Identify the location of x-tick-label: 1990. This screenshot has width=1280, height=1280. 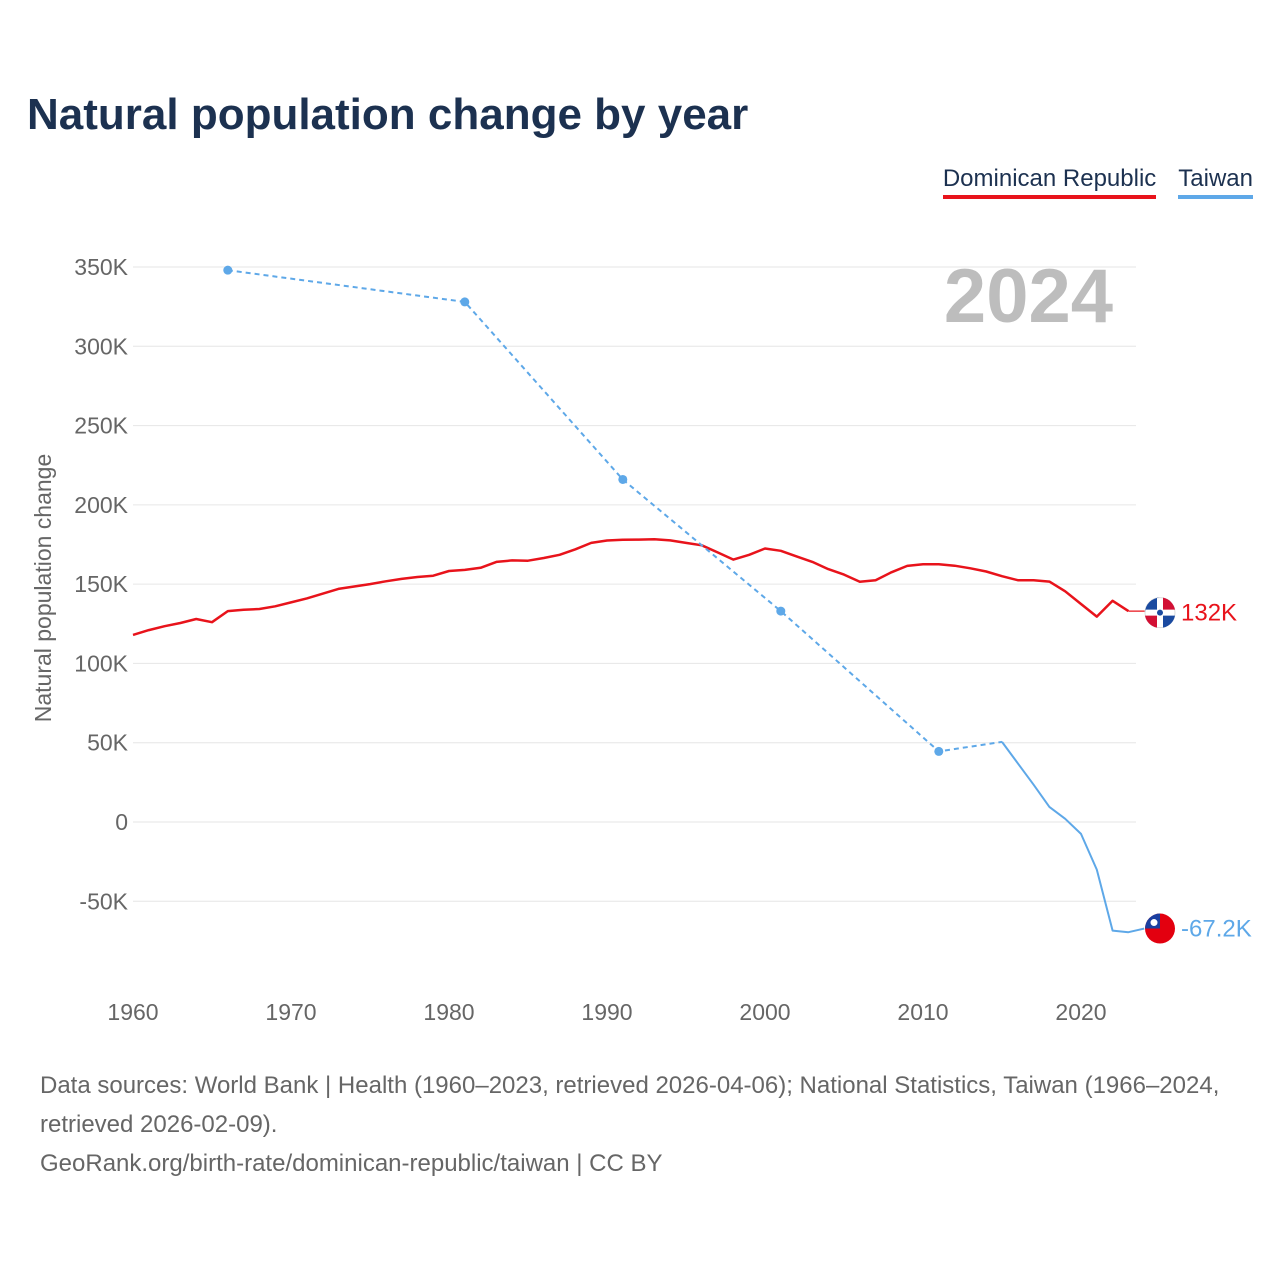
(606, 1012).